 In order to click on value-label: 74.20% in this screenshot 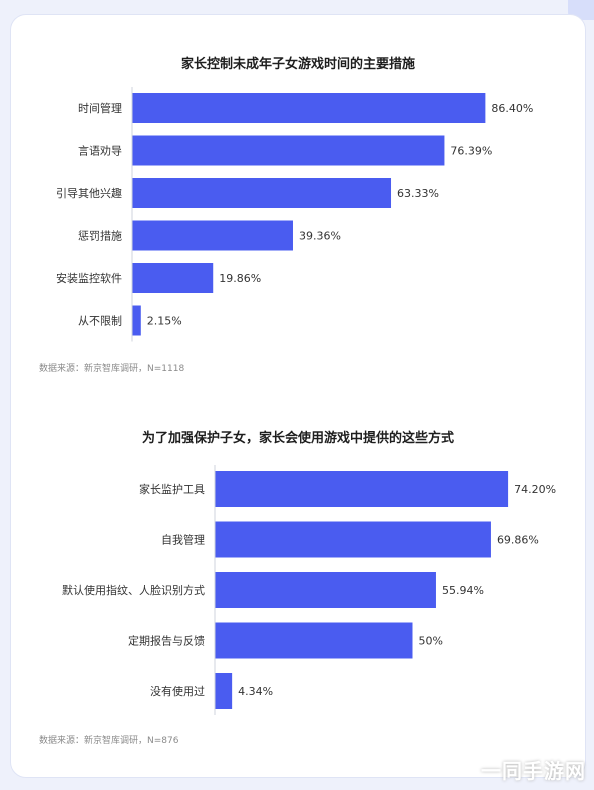, I will do `click(535, 489)`.